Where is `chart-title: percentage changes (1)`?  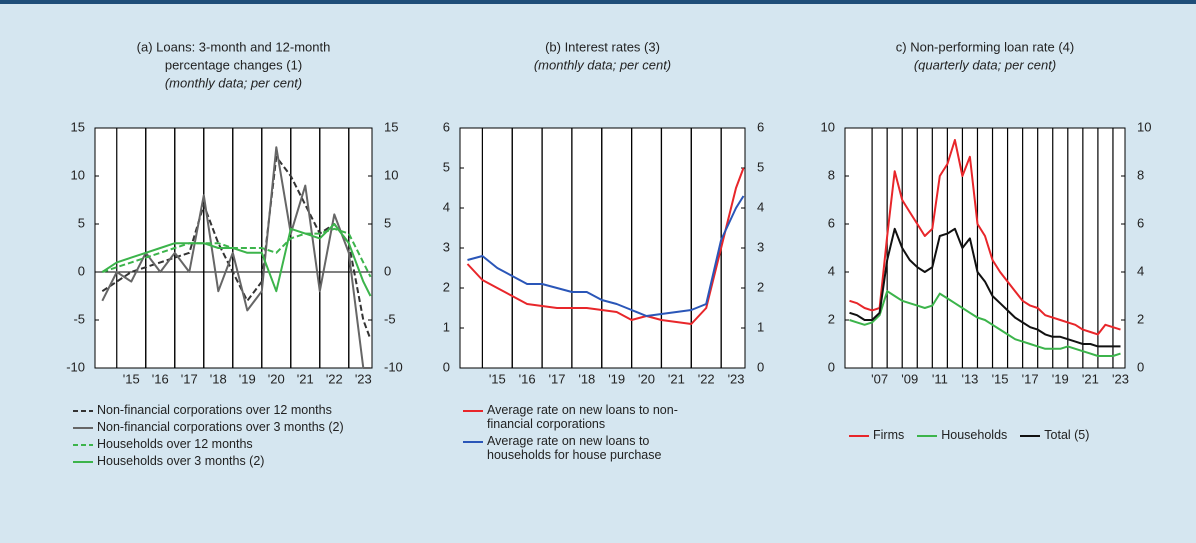
chart-title: percentage changes (1) is located at coordinates (233, 64).